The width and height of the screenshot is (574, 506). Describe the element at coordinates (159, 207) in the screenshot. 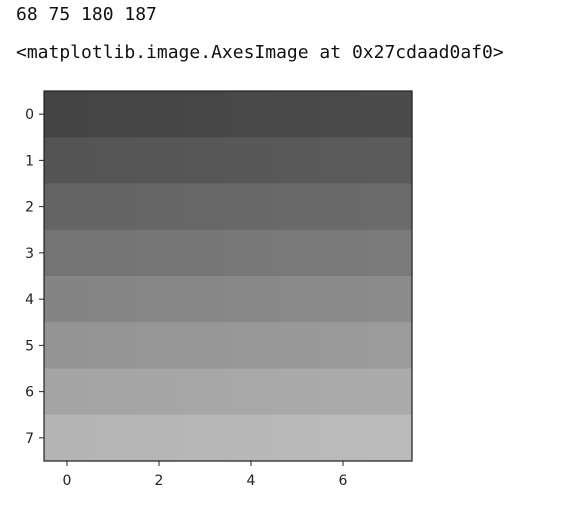

I see `heatmap-cell-r2-c2` at that location.